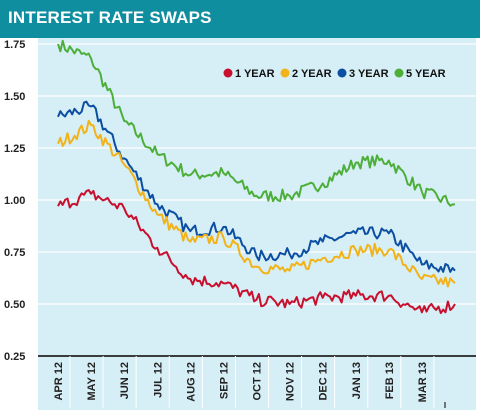 The width and height of the screenshot is (480, 414). Describe the element at coordinates (390, 380) in the screenshot. I see `x-tick-label: FEB 13` at that location.